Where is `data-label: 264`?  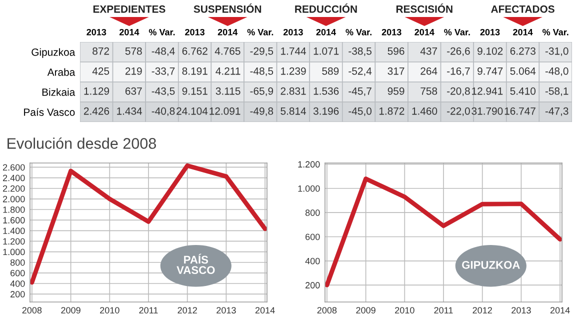
data-label: 264 is located at coordinates (429, 71).